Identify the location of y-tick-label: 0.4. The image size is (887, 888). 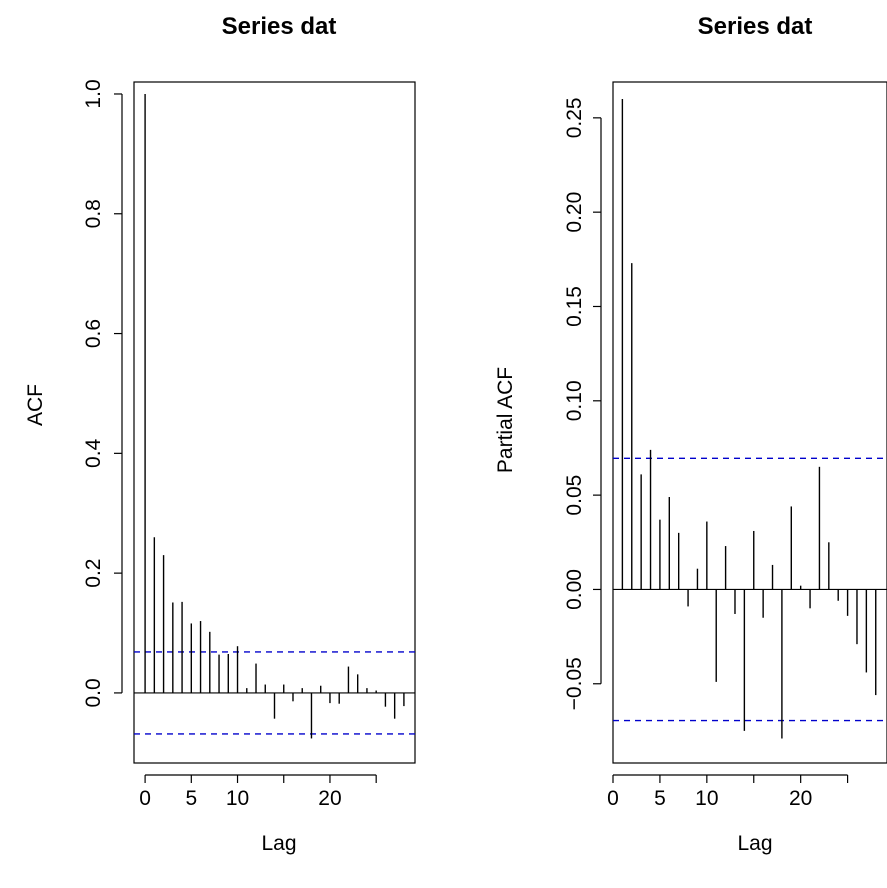
(93, 453).